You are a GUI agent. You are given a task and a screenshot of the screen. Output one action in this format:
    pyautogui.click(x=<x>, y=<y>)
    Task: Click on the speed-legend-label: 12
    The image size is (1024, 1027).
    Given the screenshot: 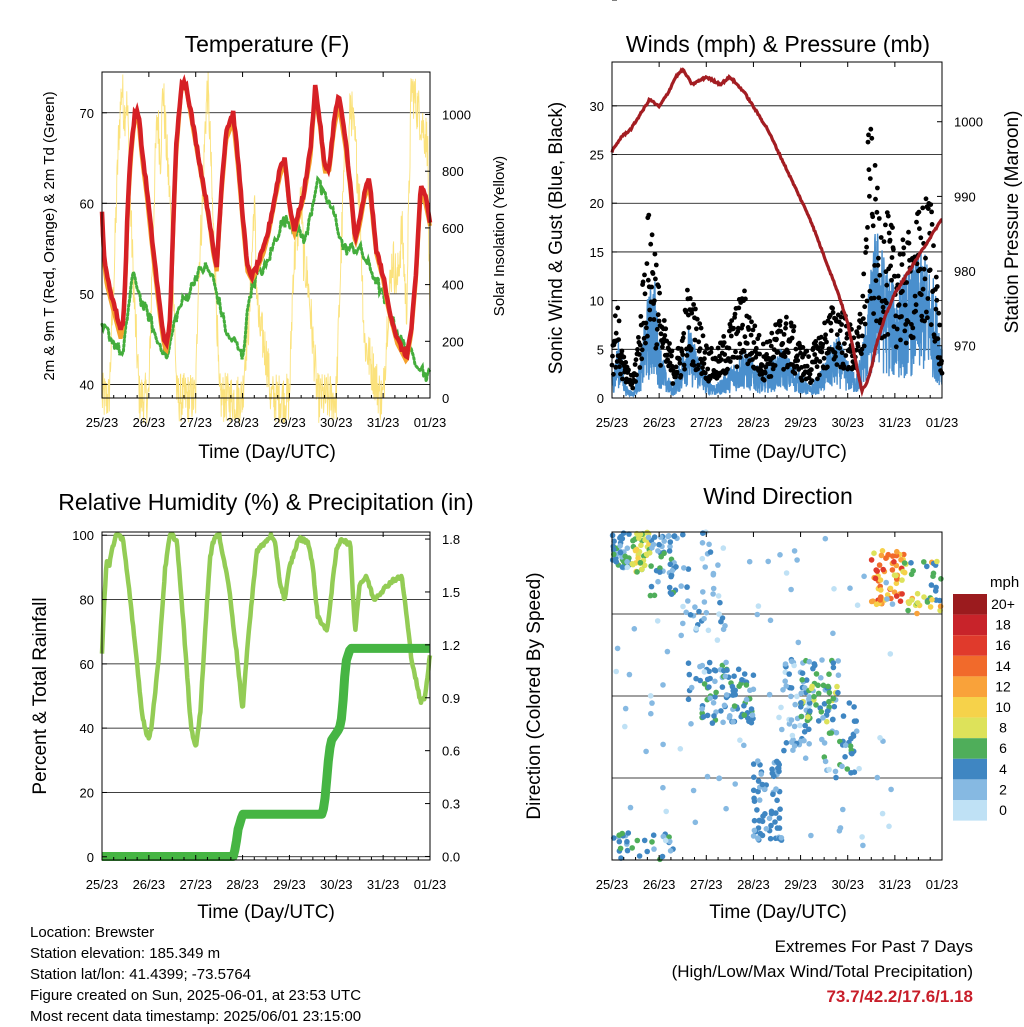 What is the action you would take?
    pyautogui.click(x=1003, y=686)
    